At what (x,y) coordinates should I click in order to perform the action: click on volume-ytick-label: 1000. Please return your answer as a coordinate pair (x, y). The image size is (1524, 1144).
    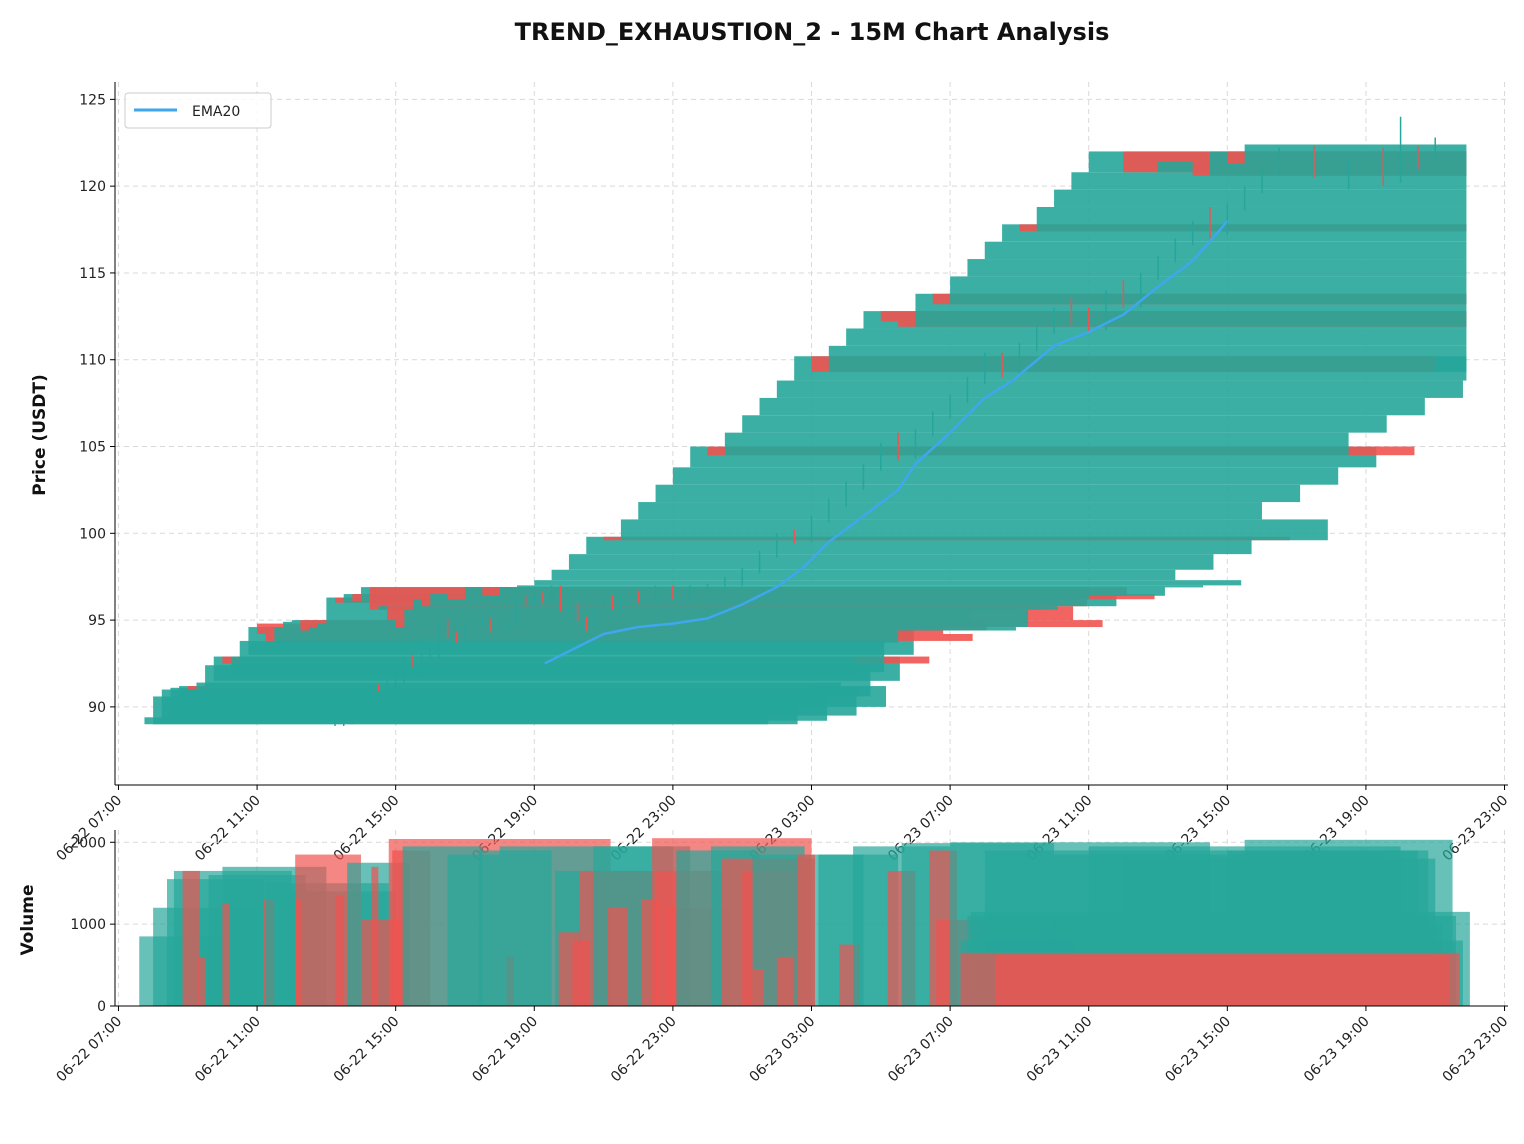
    Looking at the image, I should click on (88, 925).